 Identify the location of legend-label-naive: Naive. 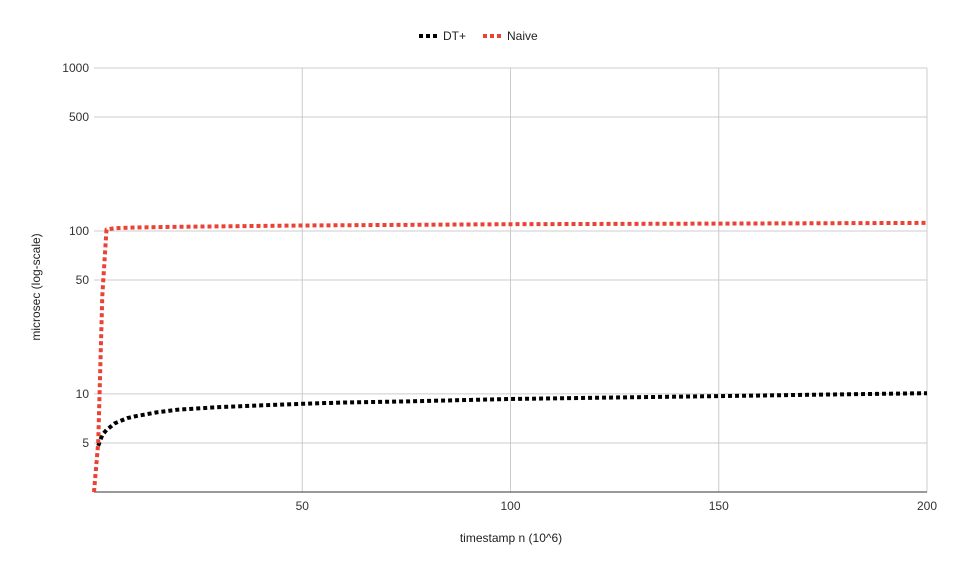
(522, 36).